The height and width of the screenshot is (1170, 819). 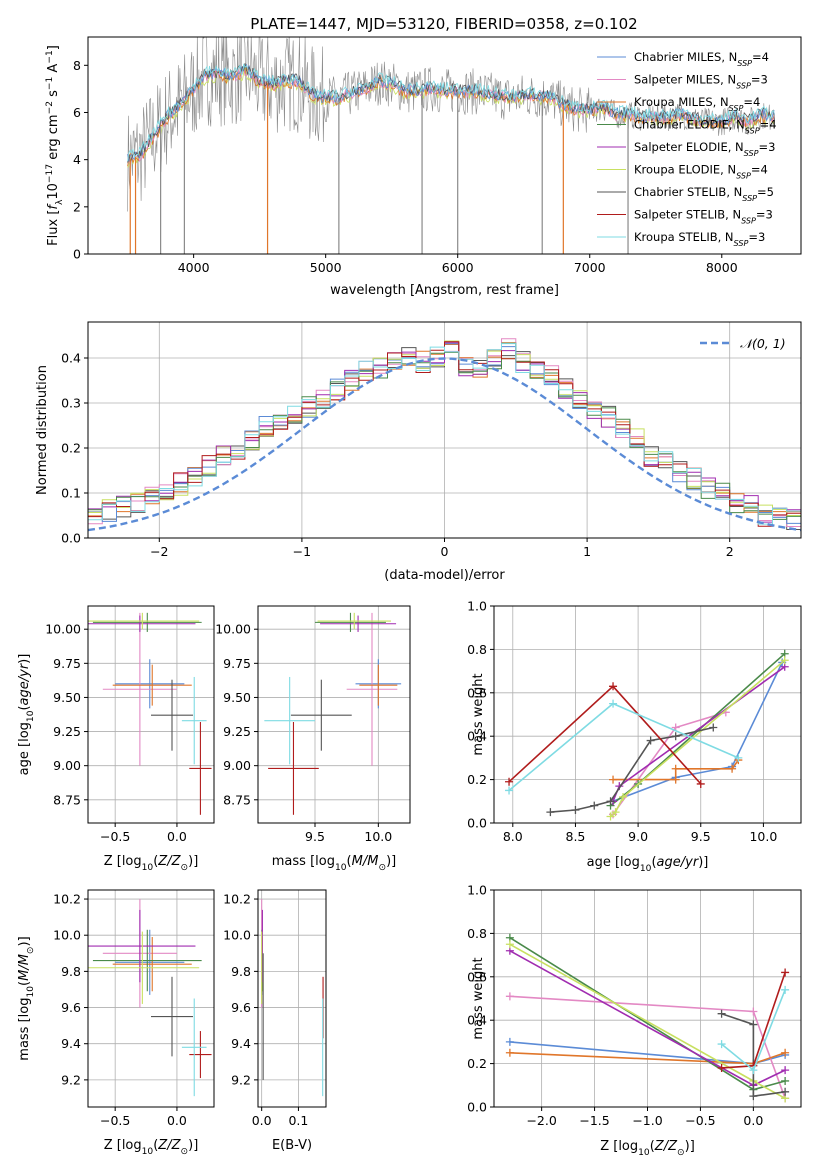 I want to click on plot-area-spectrum, so click(x=451, y=145).